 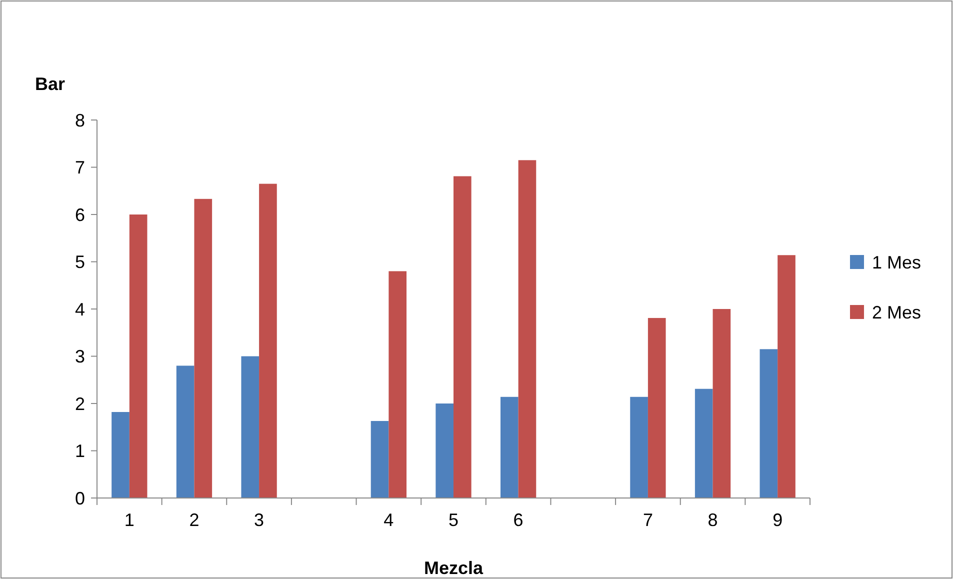 I want to click on x-tick-label: 2, so click(x=194, y=520).